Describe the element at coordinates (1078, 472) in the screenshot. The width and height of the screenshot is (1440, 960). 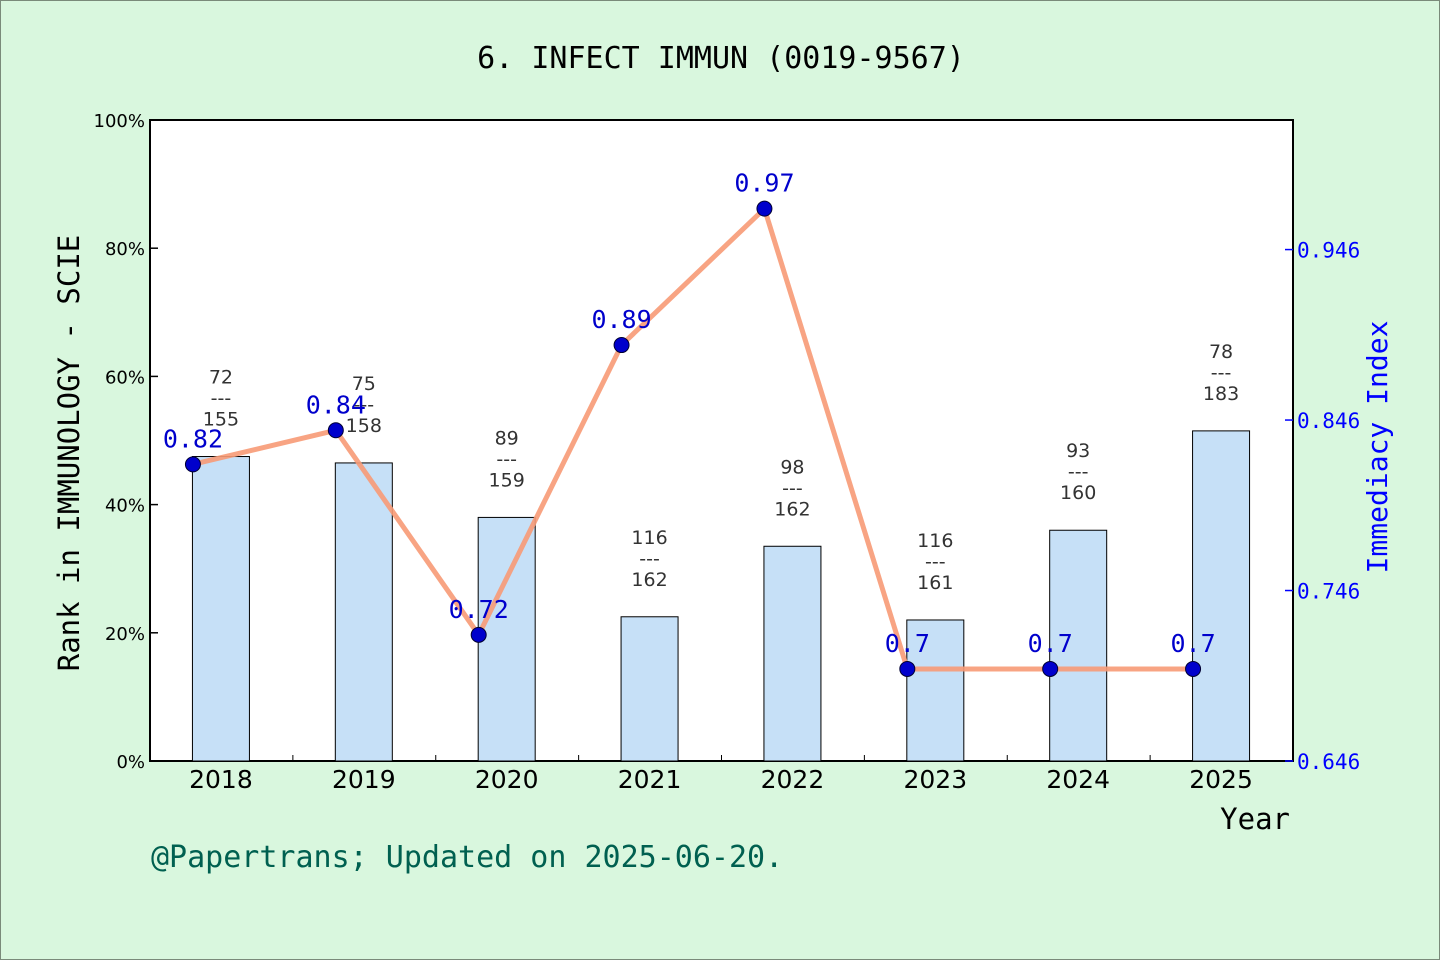
I see `bar-label-mid-2024: ---` at that location.